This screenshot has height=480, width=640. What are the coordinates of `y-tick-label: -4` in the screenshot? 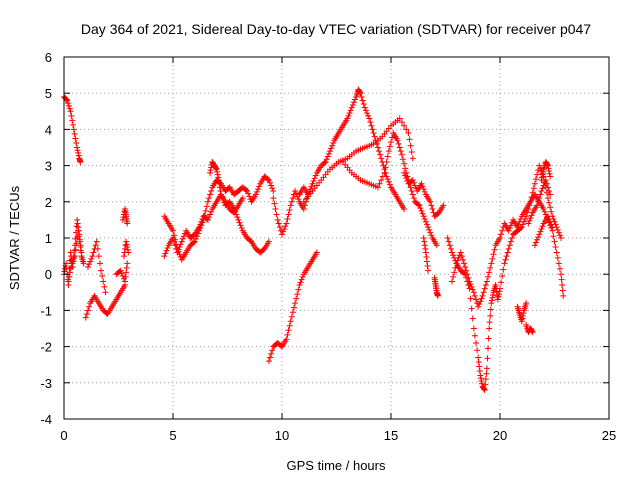 It's located at (46, 419).